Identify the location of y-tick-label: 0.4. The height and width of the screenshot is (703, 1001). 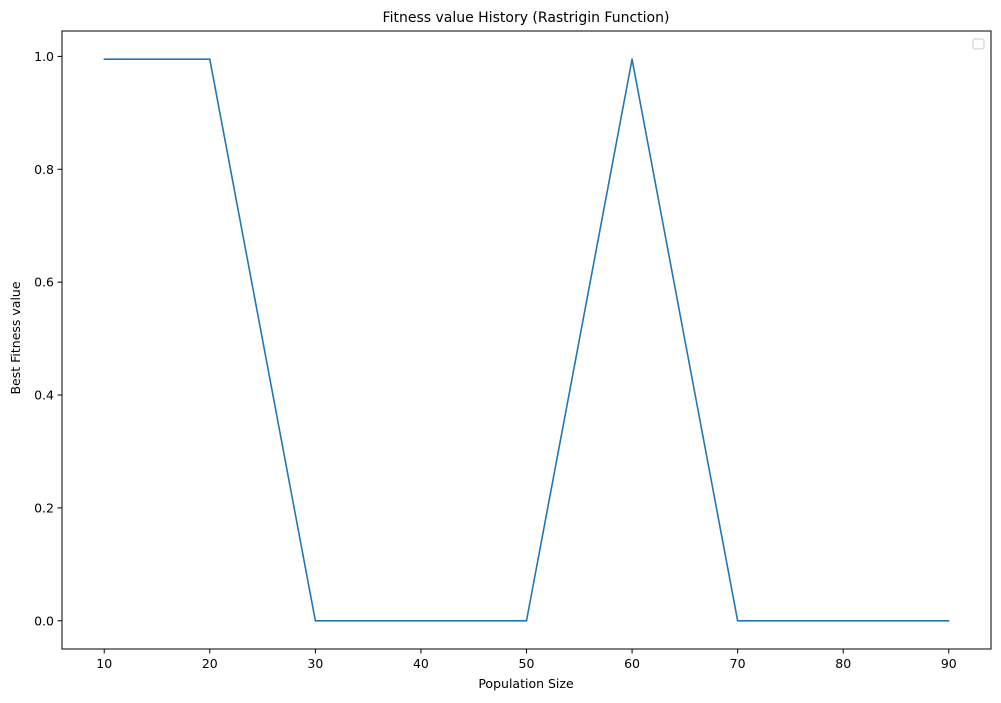
(44, 395).